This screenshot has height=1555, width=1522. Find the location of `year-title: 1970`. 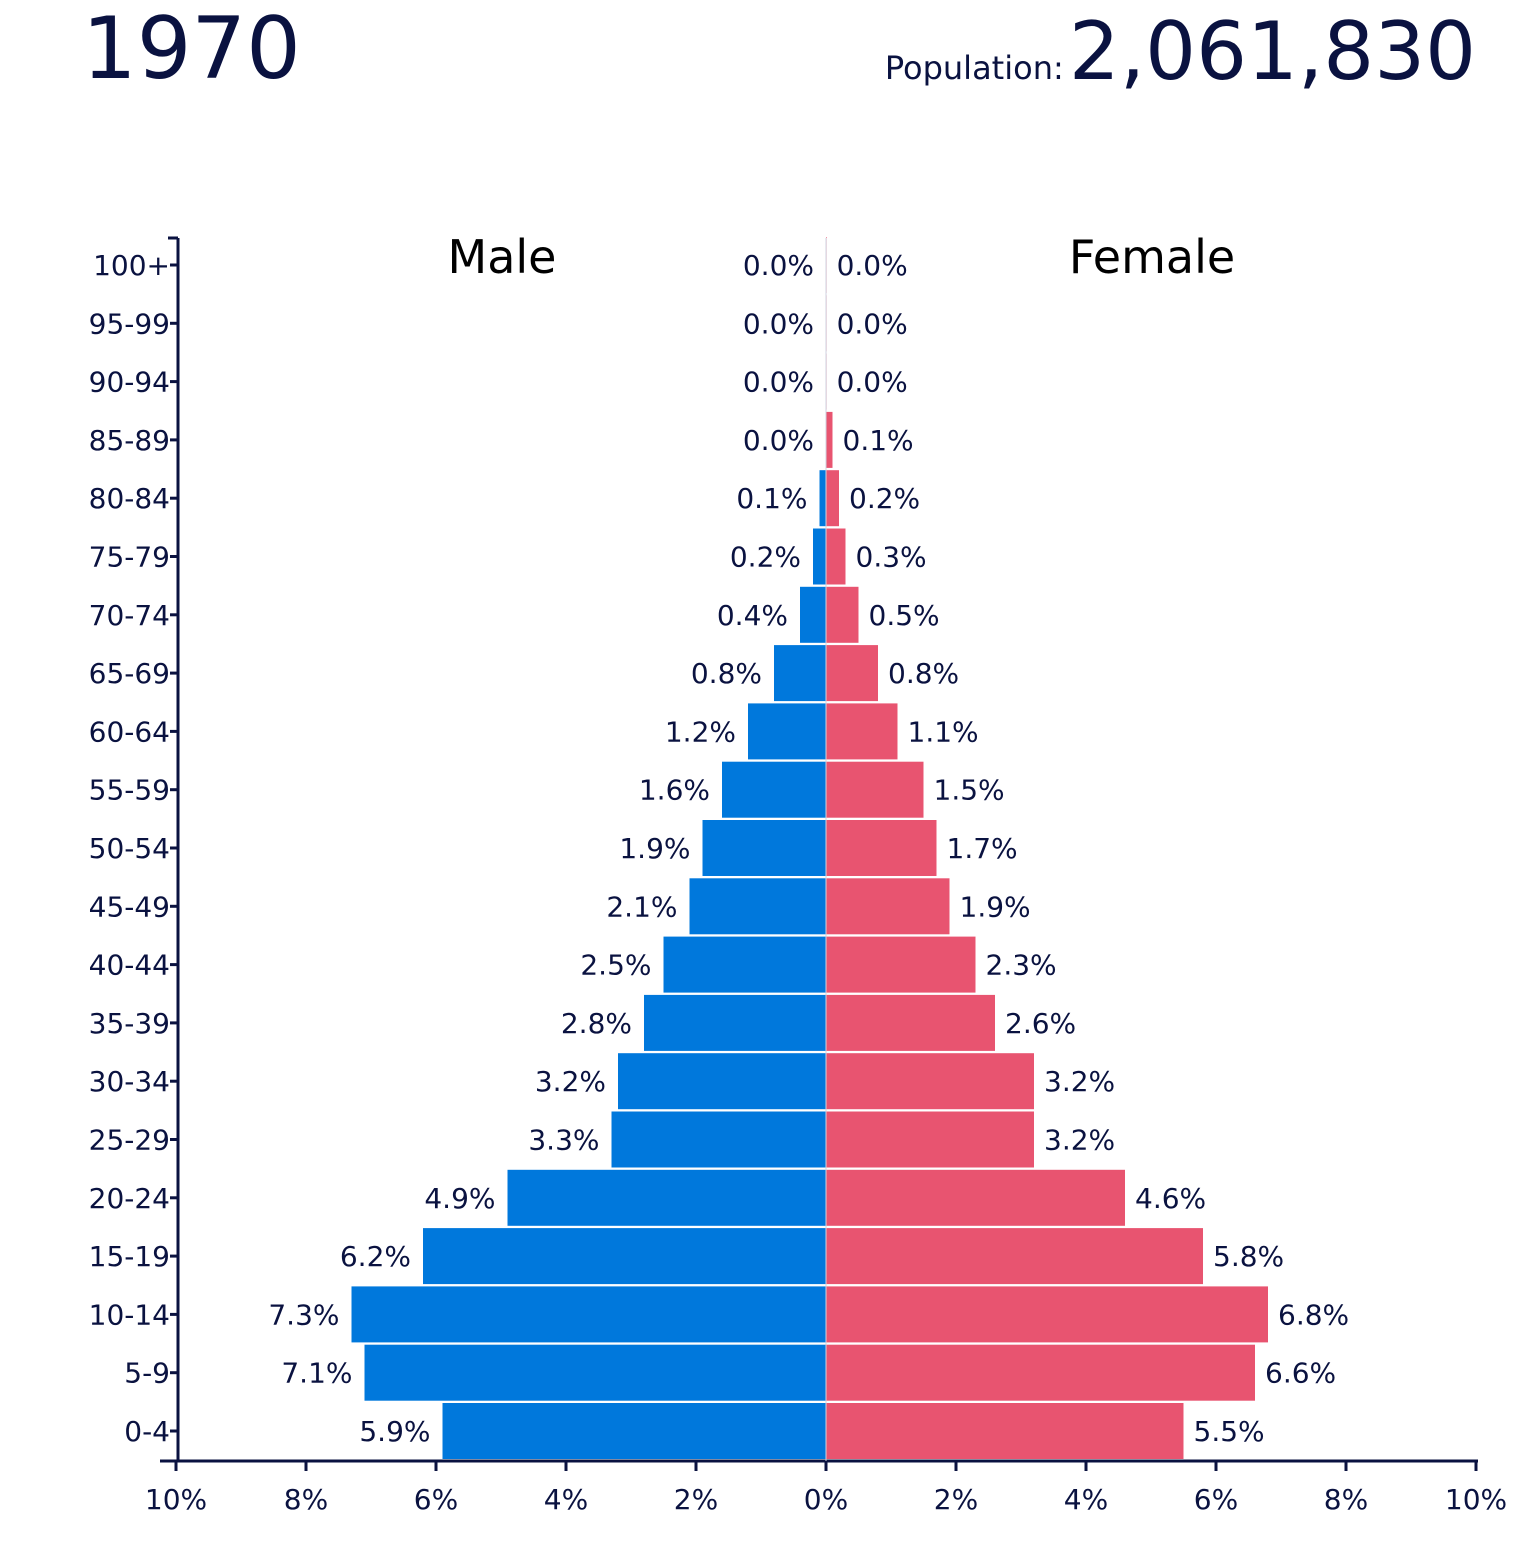

year-title: 1970 is located at coordinates (191, 49).